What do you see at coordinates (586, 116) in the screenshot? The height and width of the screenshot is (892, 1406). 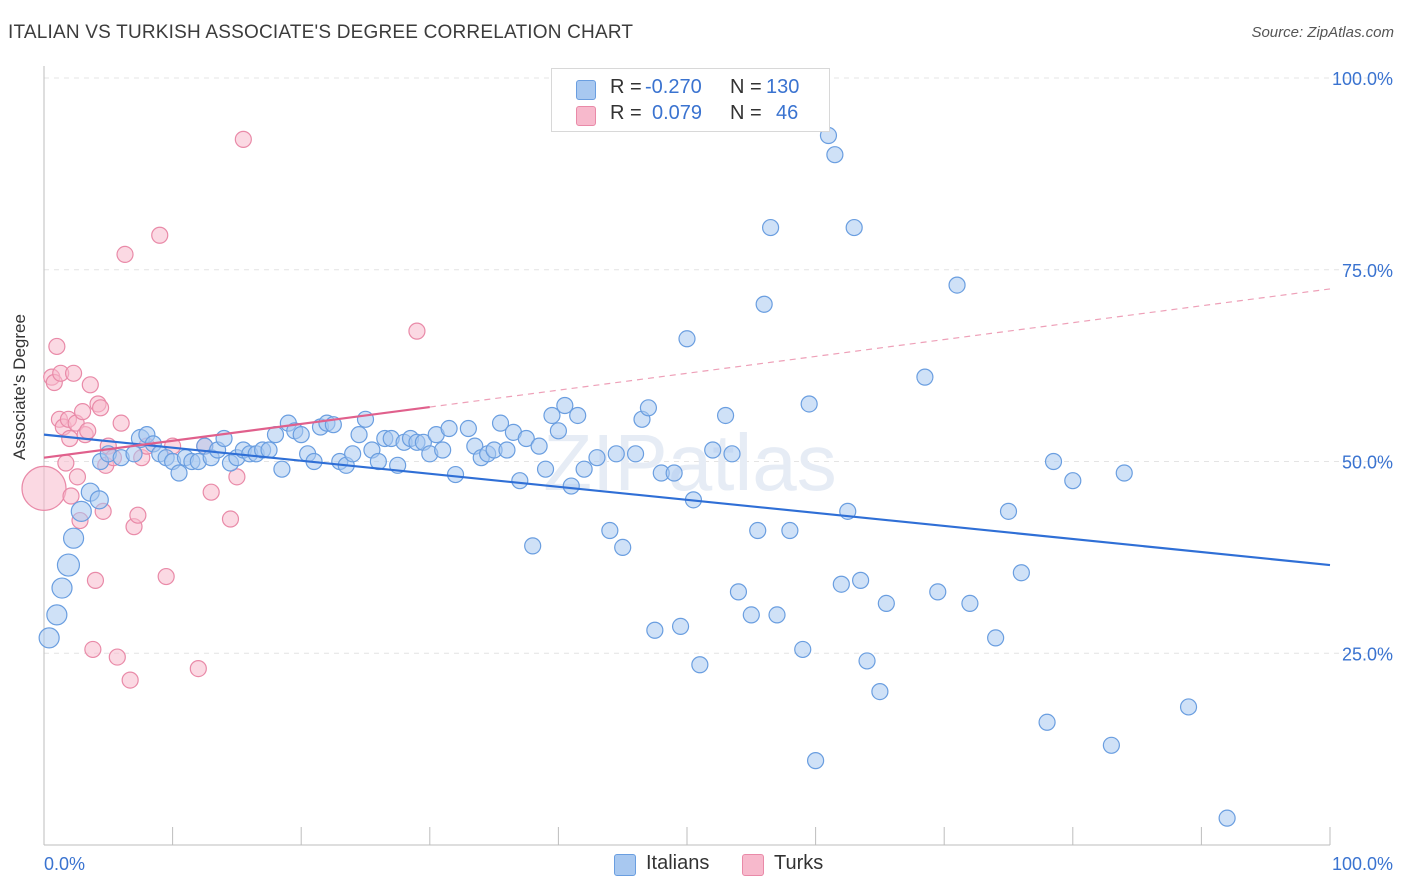 I see `legend-swatch-turks` at bounding box center [586, 116].